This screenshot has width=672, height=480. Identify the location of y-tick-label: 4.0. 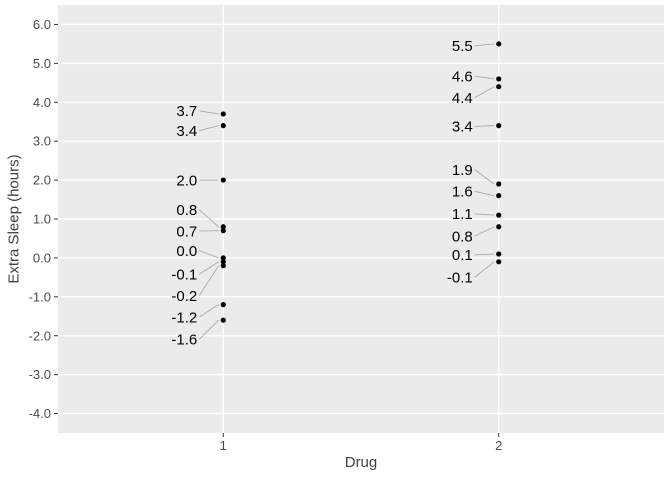
(42, 102).